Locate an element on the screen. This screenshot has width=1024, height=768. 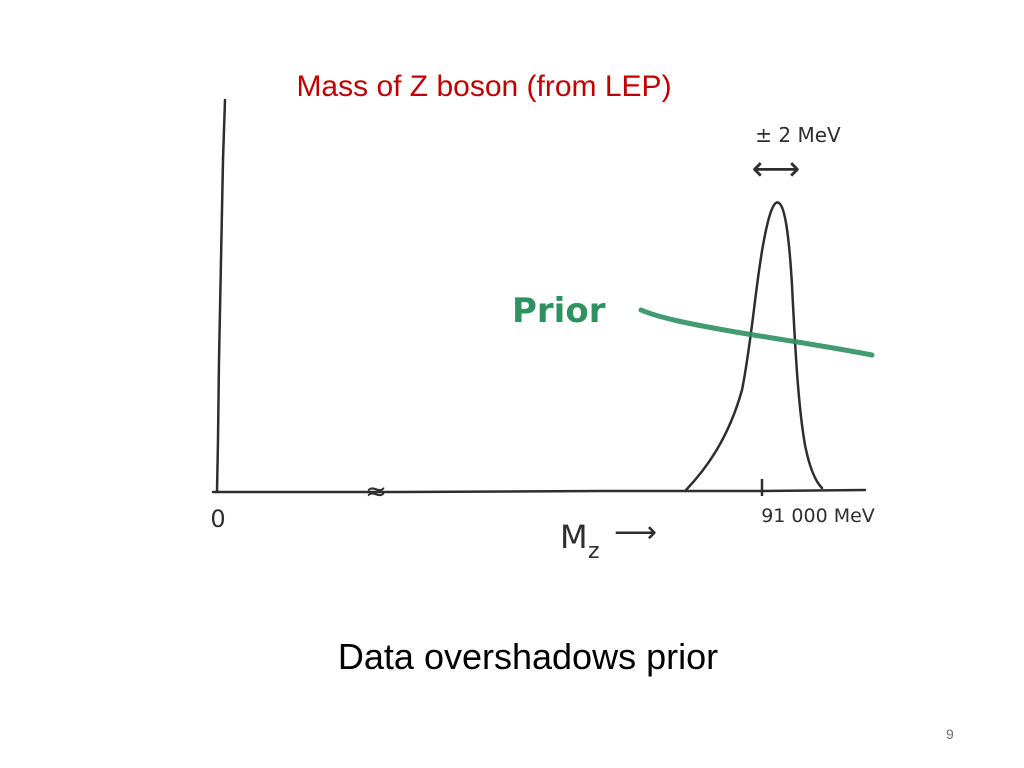
prior-curve is located at coordinates (756, 332).